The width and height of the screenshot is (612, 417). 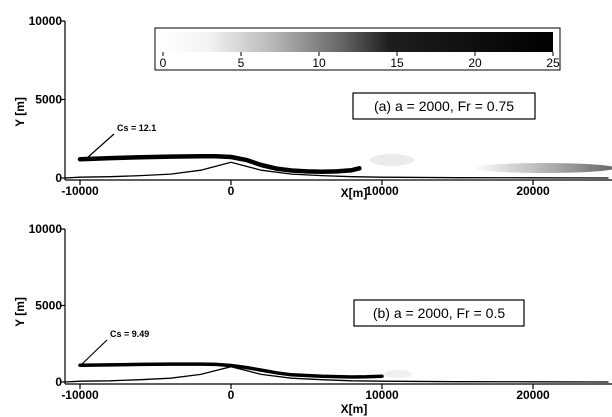 What do you see at coordinates (358, 42) in the screenshot?
I see `colorbar-gradient` at bounding box center [358, 42].